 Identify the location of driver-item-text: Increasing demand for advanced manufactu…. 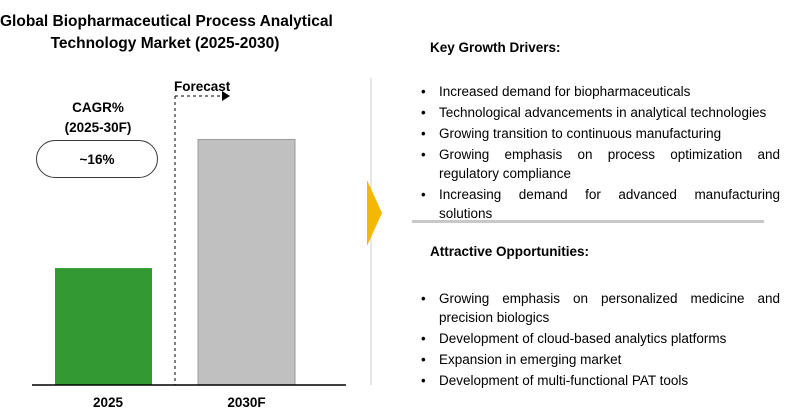
(609, 204).